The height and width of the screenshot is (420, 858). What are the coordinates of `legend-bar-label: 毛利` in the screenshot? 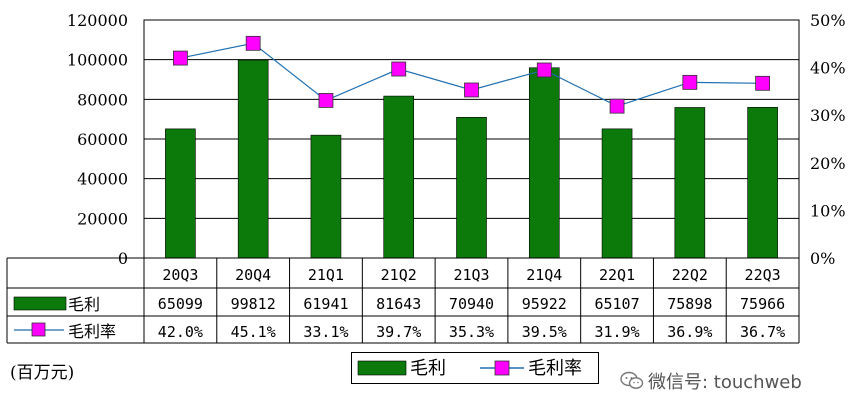 It's located at (428, 368).